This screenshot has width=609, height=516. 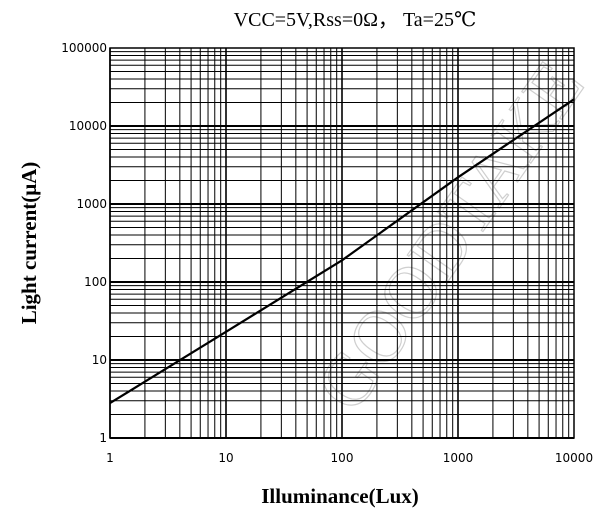 What do you see at coordinates (110, 458) in the screenshot?
I see `x-tick-label: 1` at bounding box center [110, 458].